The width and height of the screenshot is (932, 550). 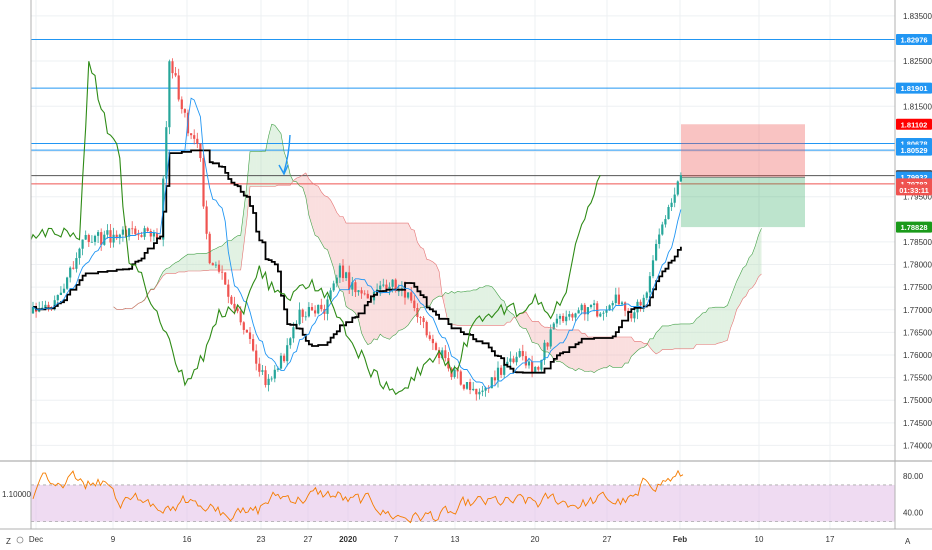 I want to click on price-tick-label: 1.75500, so click(x=917, y=378).